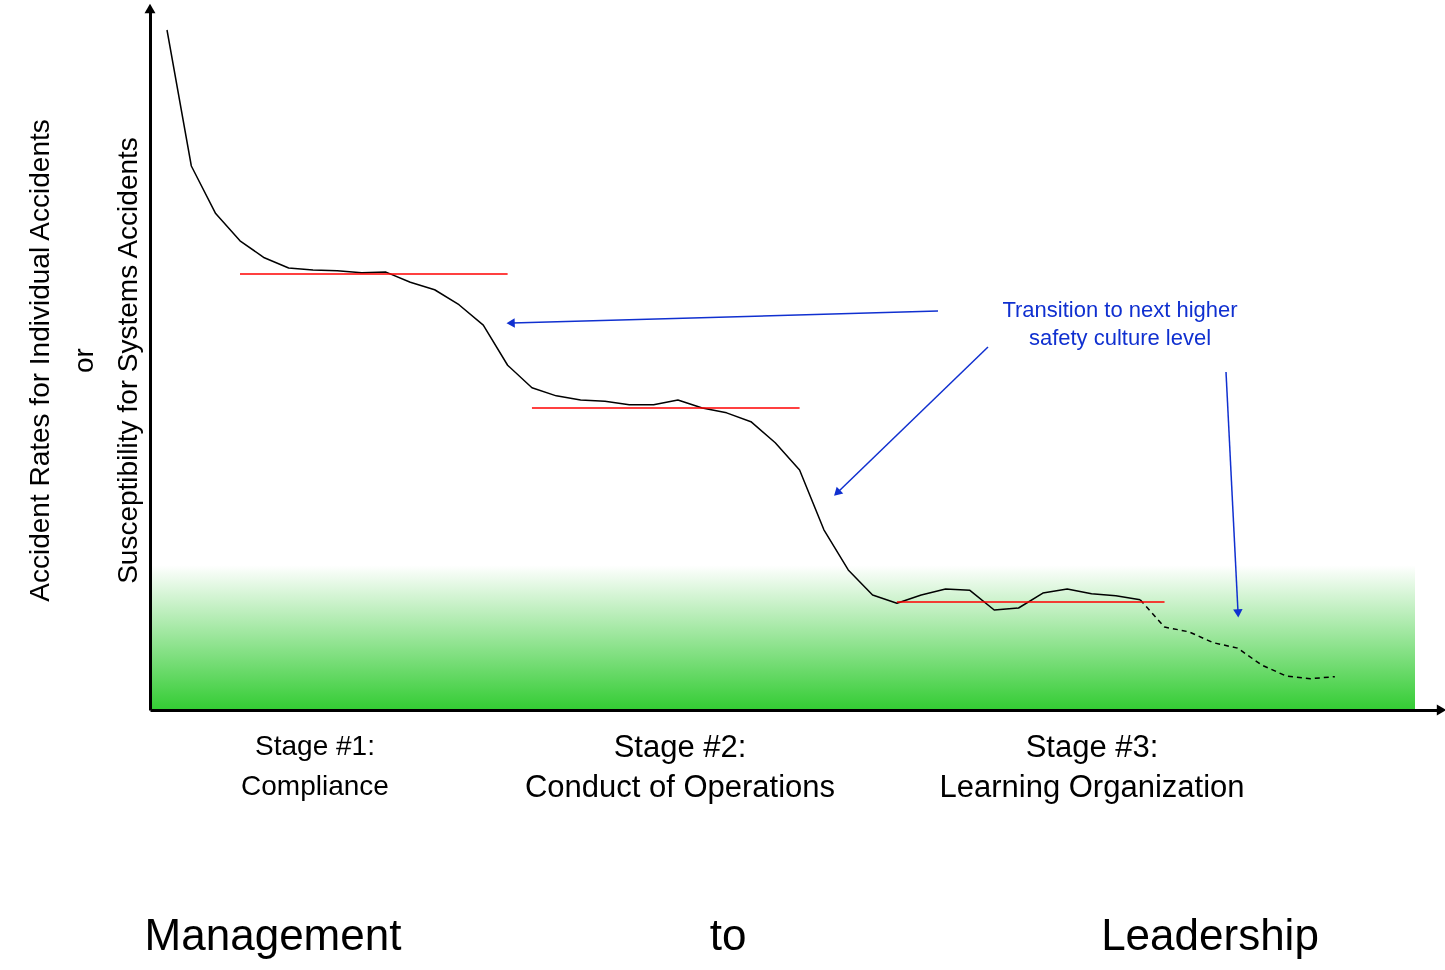  Describe the element at coordinates (1092, 766) in the screenshot. I see `text: Stage #3: Learning Organization` at that location.